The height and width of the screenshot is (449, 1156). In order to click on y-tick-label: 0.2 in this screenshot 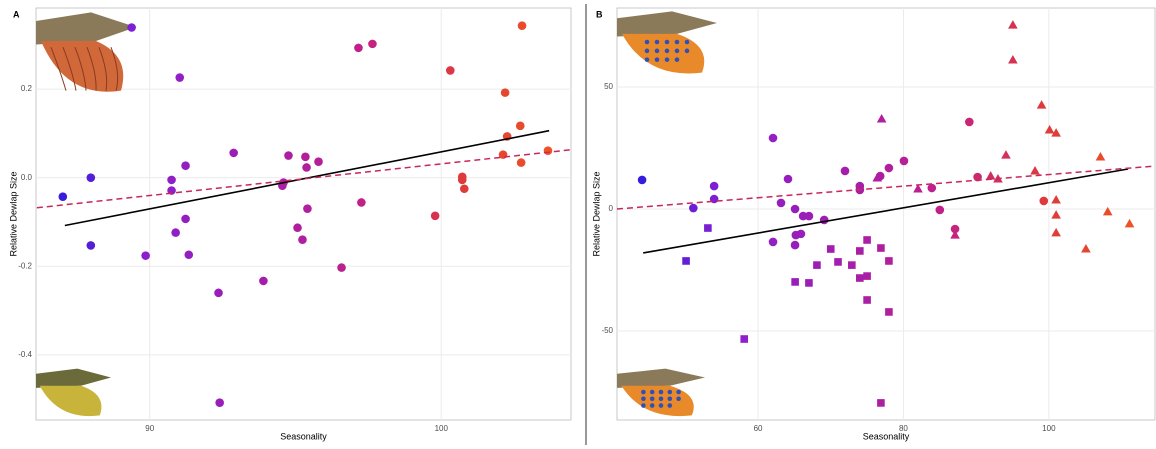, I will do `click(27, 88)`.